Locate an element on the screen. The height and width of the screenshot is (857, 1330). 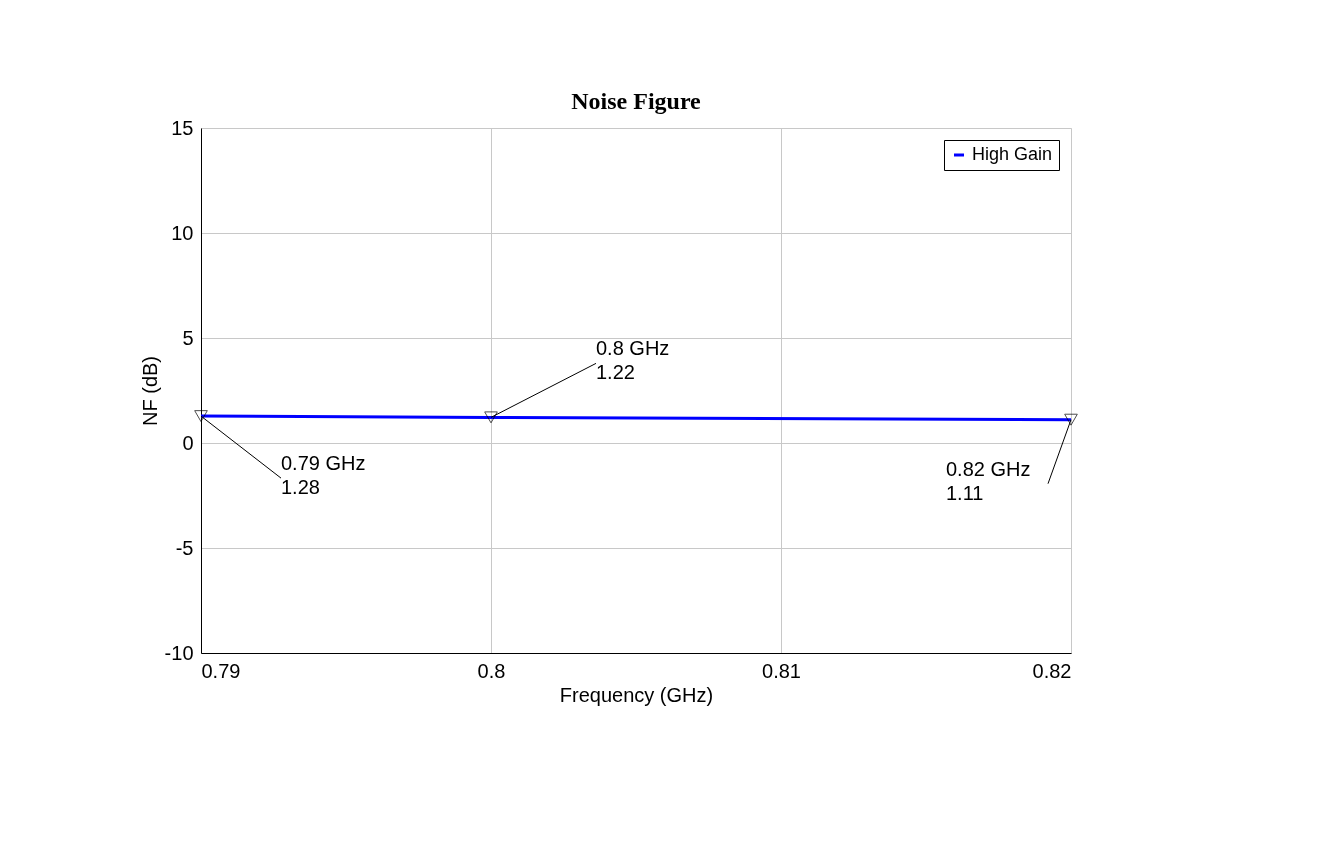
x-axis-title: Frequency (GHz) is located at coordinates (636, 694).